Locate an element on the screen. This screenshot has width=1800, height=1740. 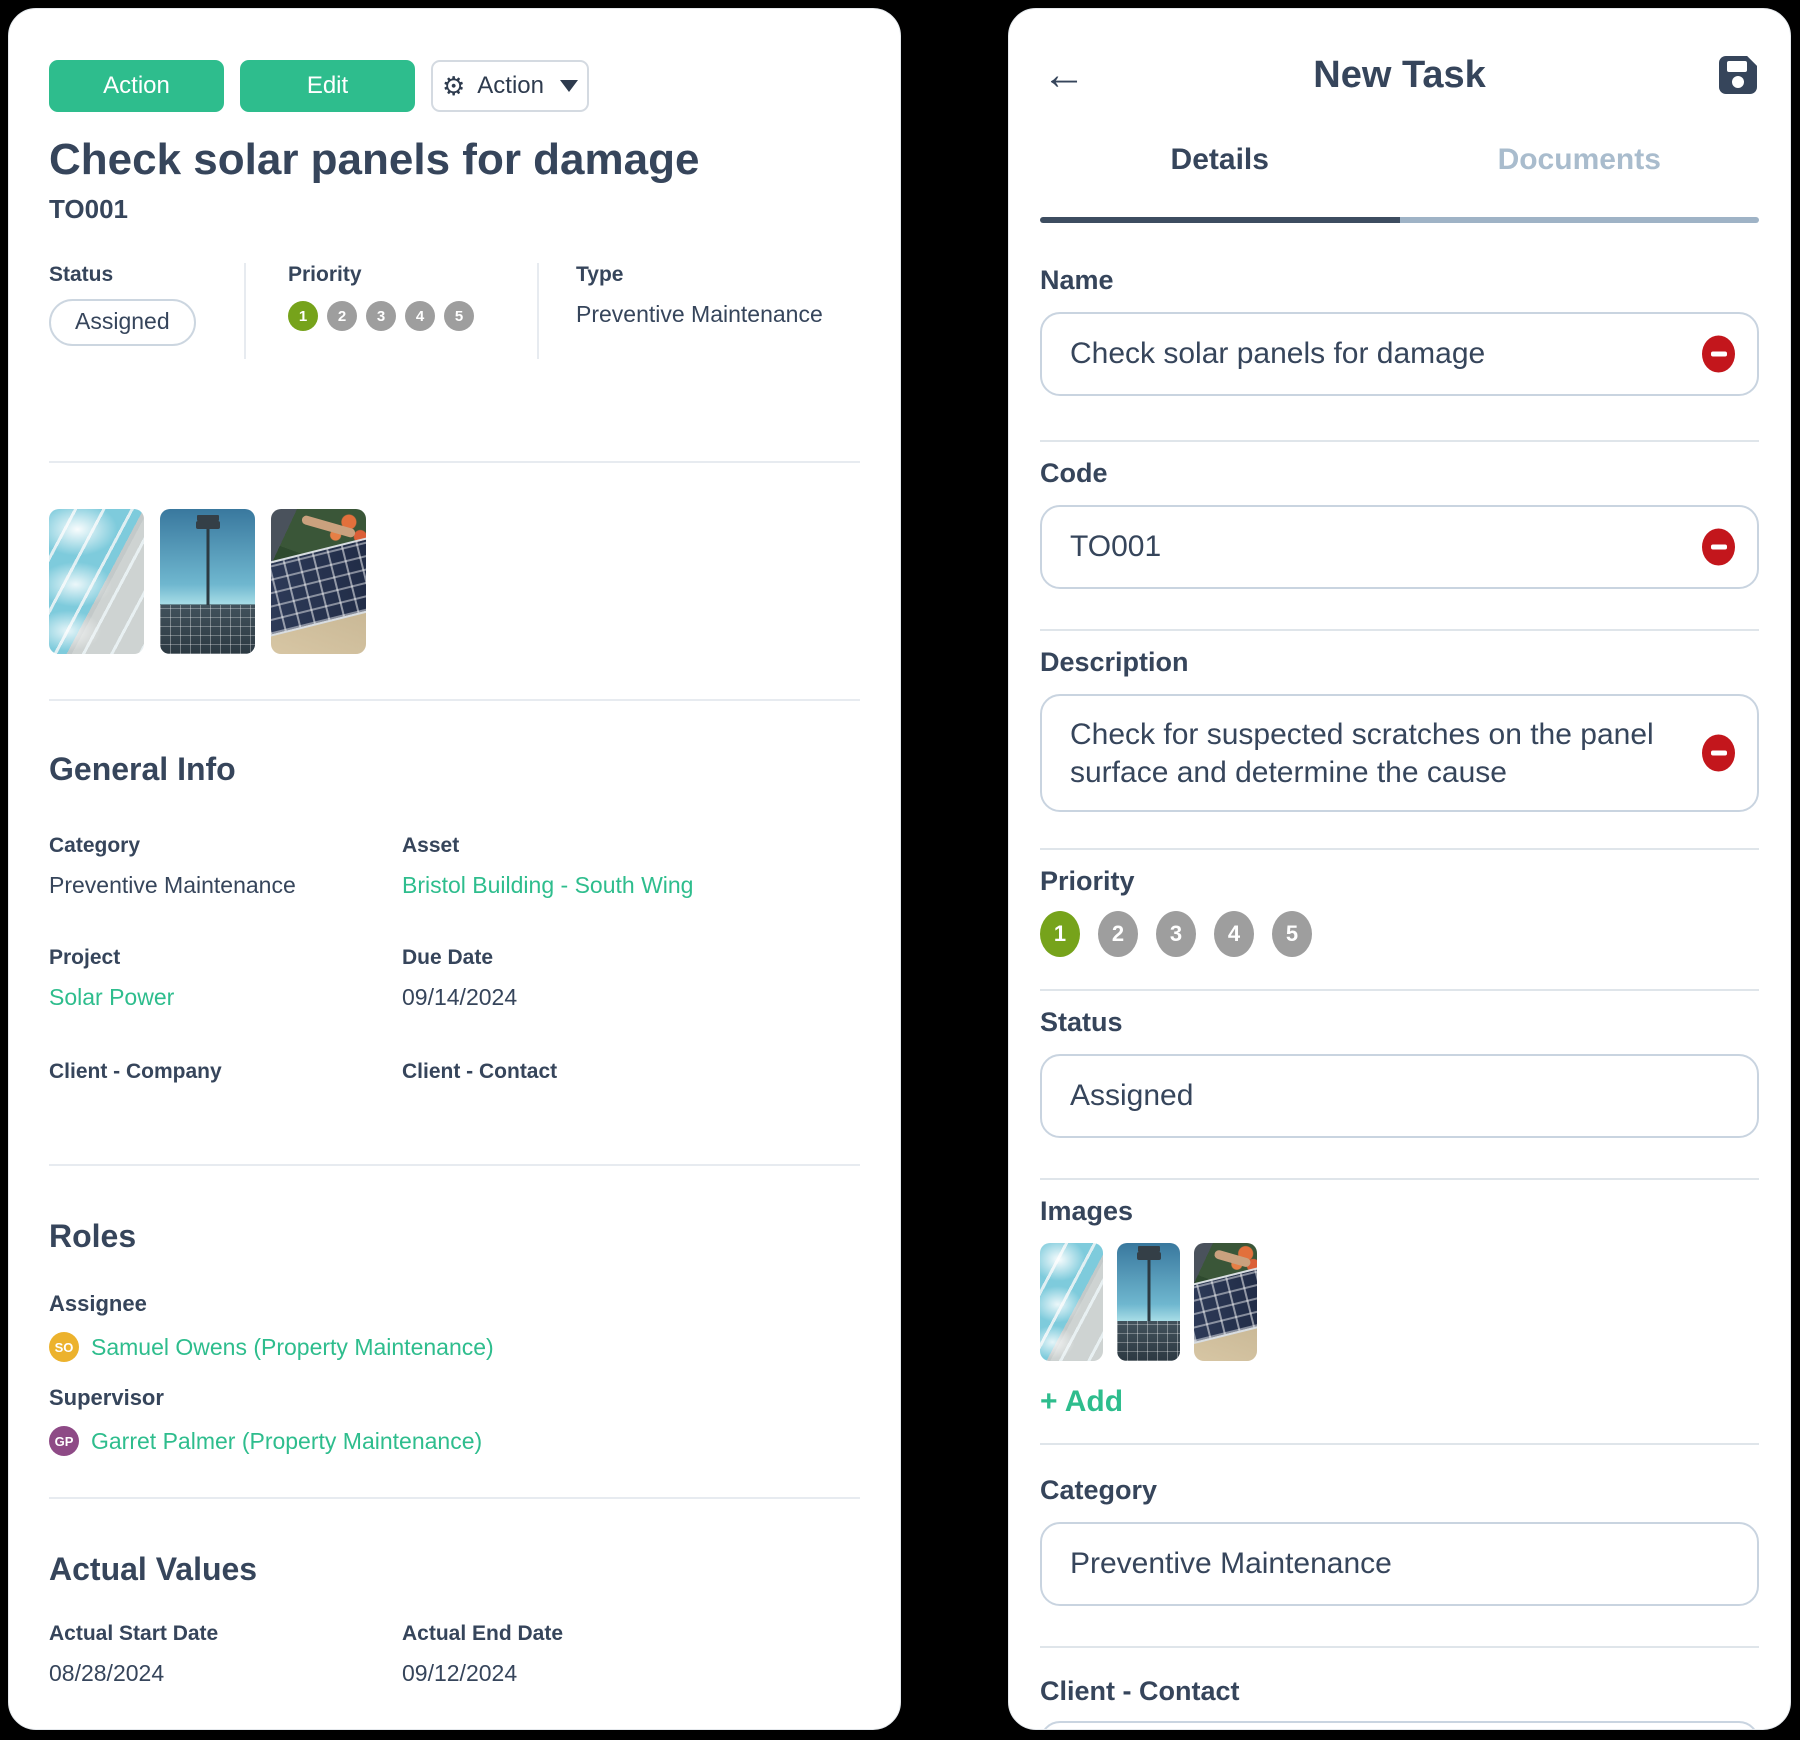
task-code: TO001 is located at coordinates (89, 209).